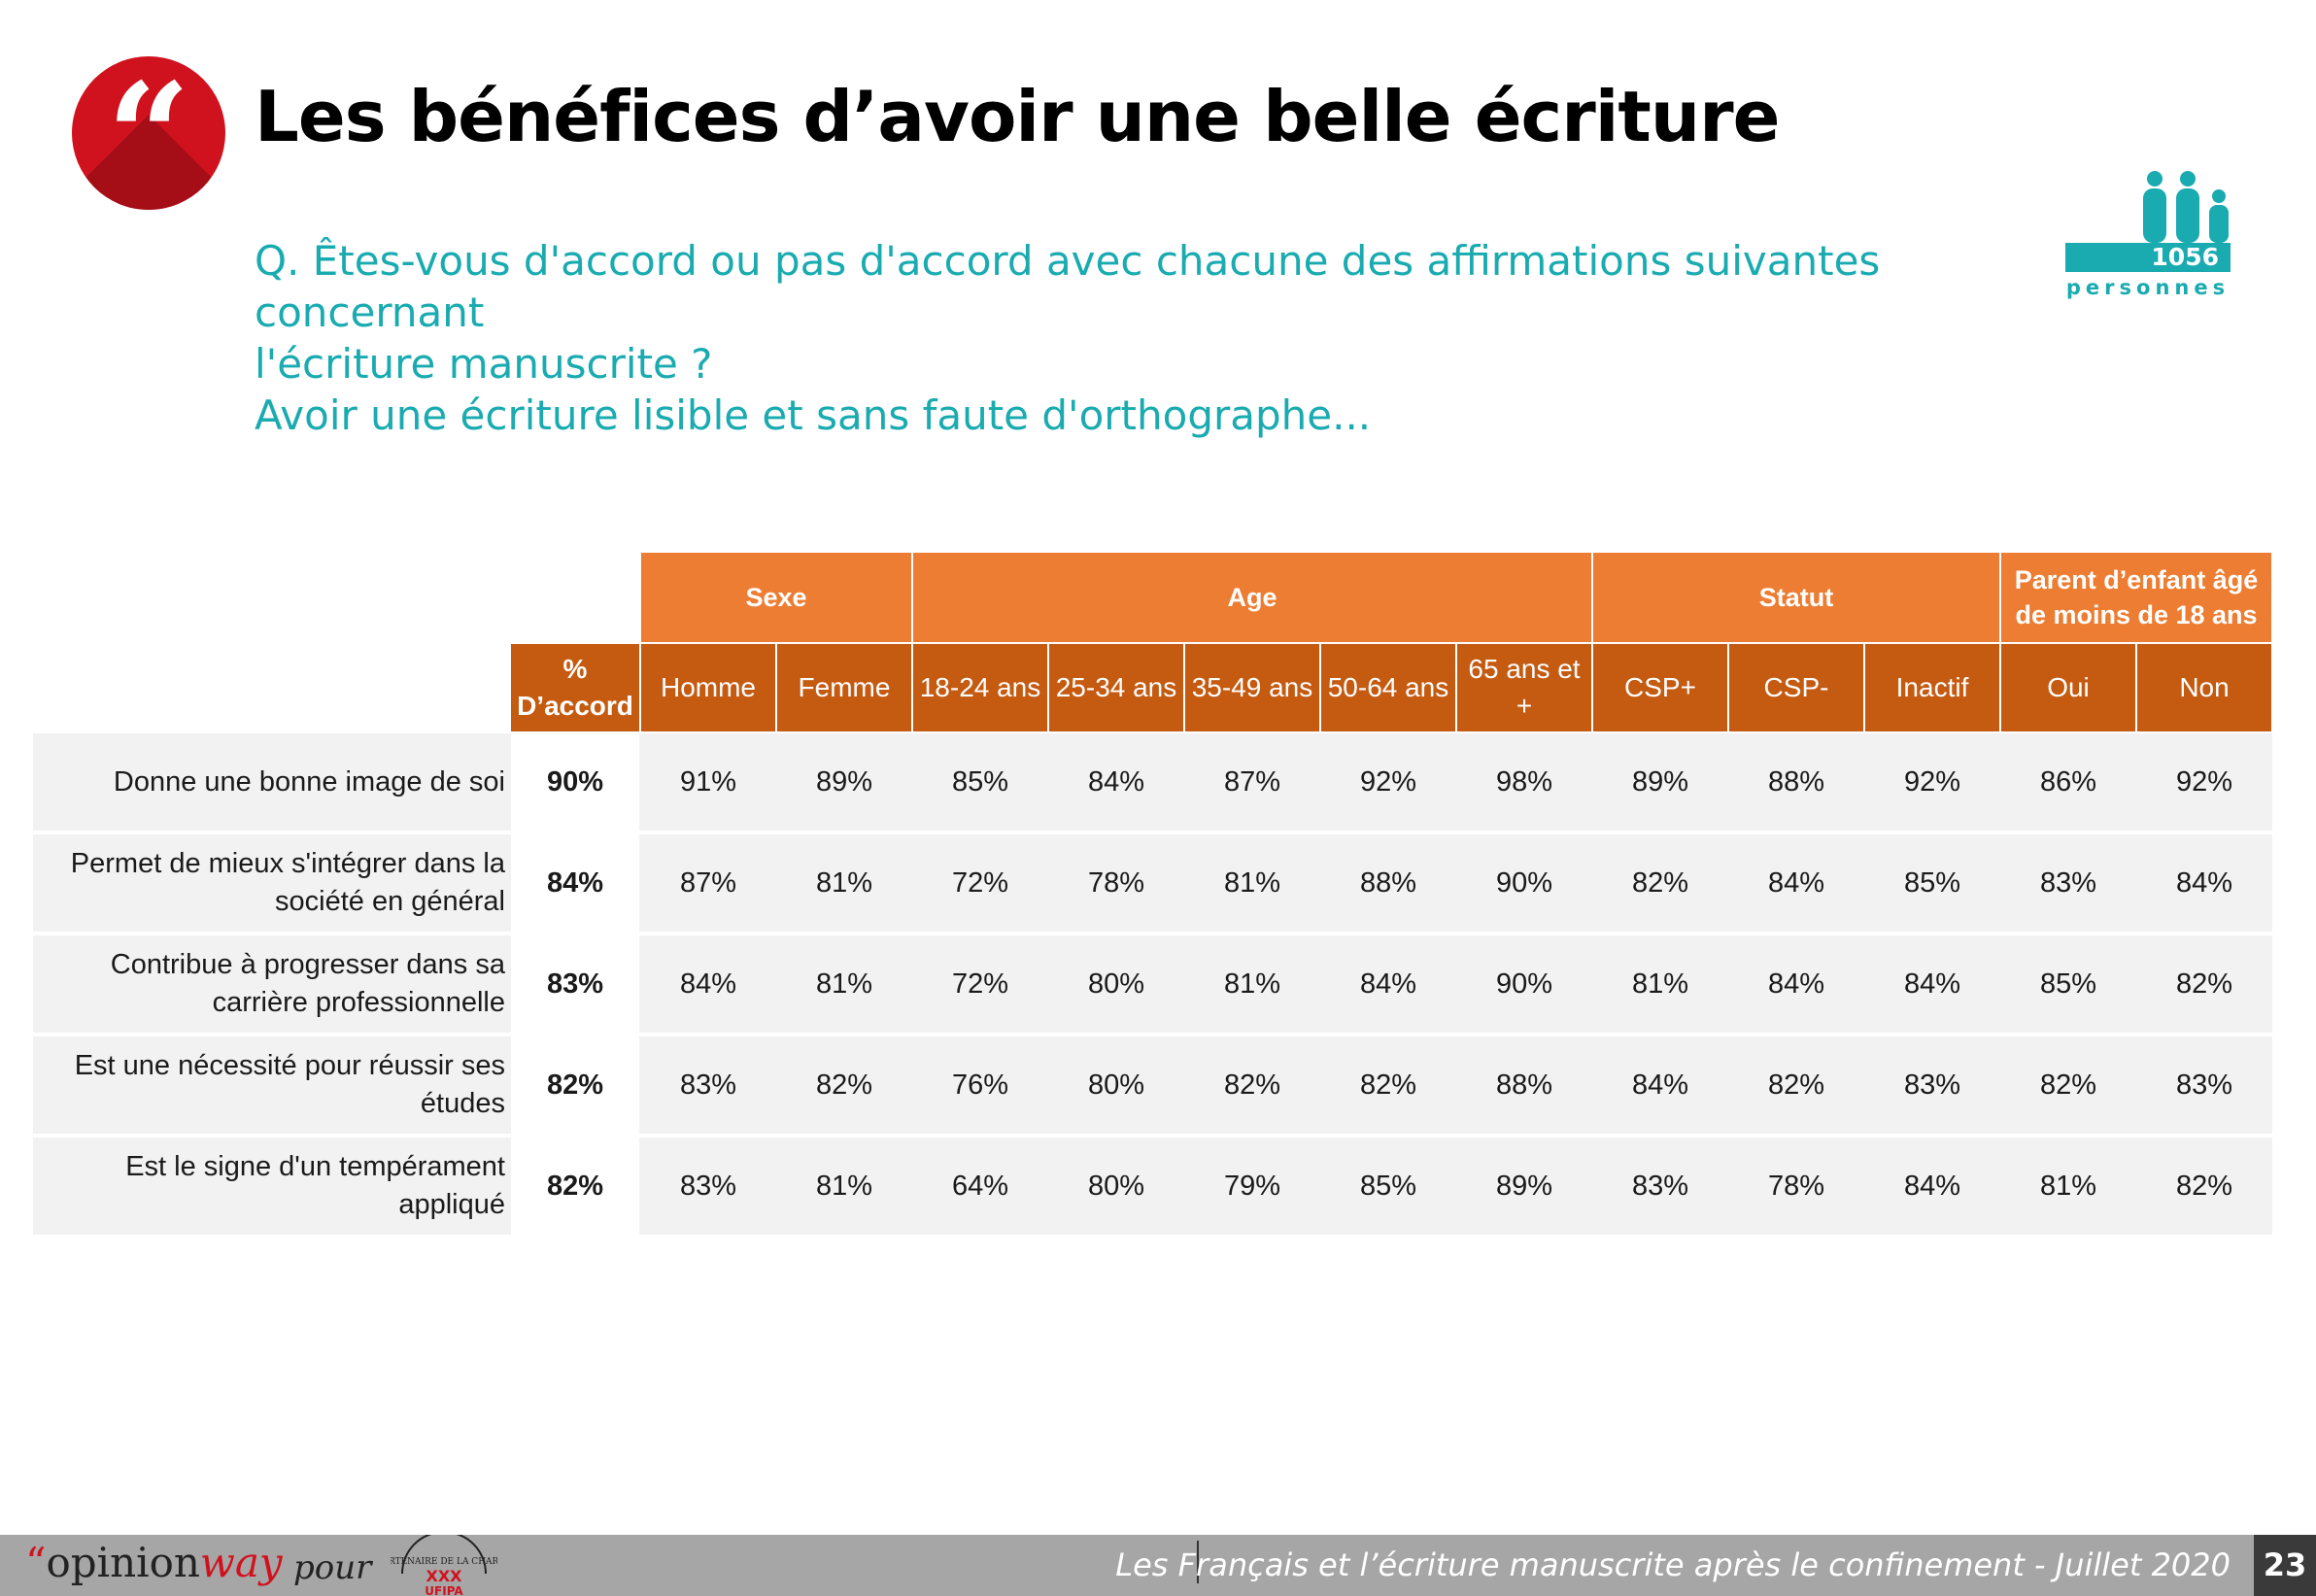 This screenshot has width=2316, height=1596. Describe the element at coordinates (1524, 781) in the screenshot. I see `data-cell: 98%` at that location.